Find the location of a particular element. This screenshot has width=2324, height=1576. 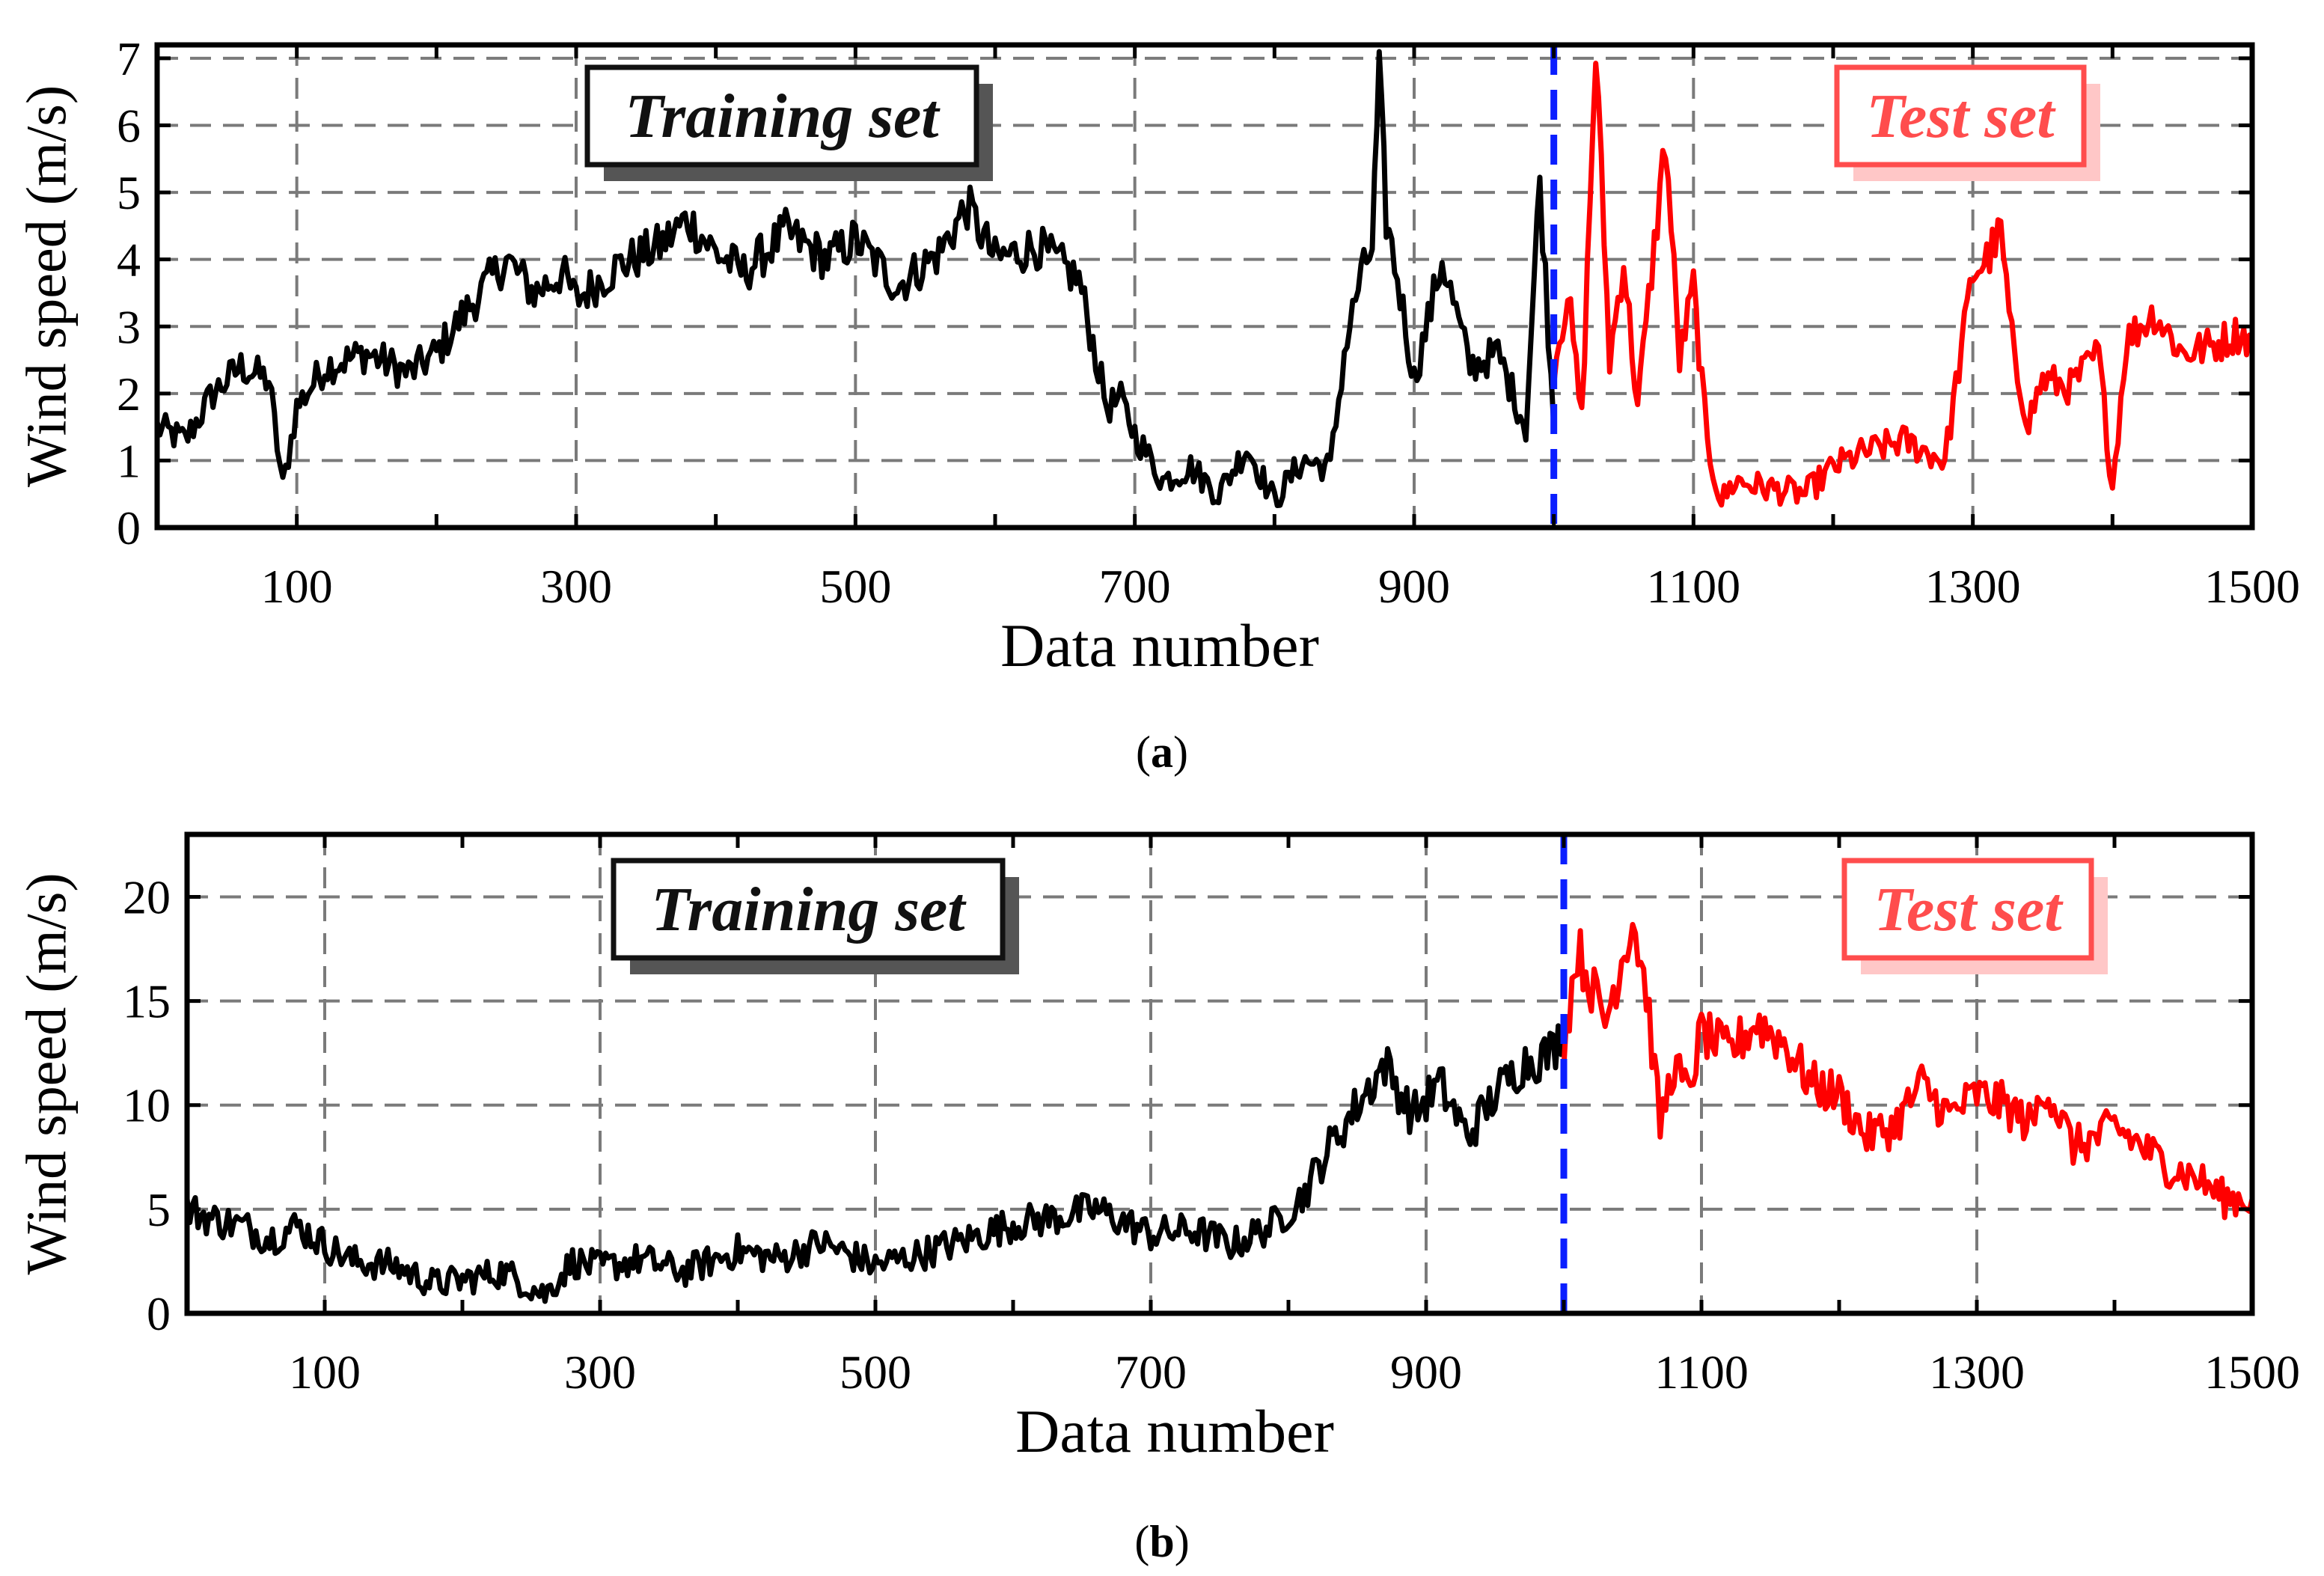

series-line-training is located at coordinates (875, 1163).